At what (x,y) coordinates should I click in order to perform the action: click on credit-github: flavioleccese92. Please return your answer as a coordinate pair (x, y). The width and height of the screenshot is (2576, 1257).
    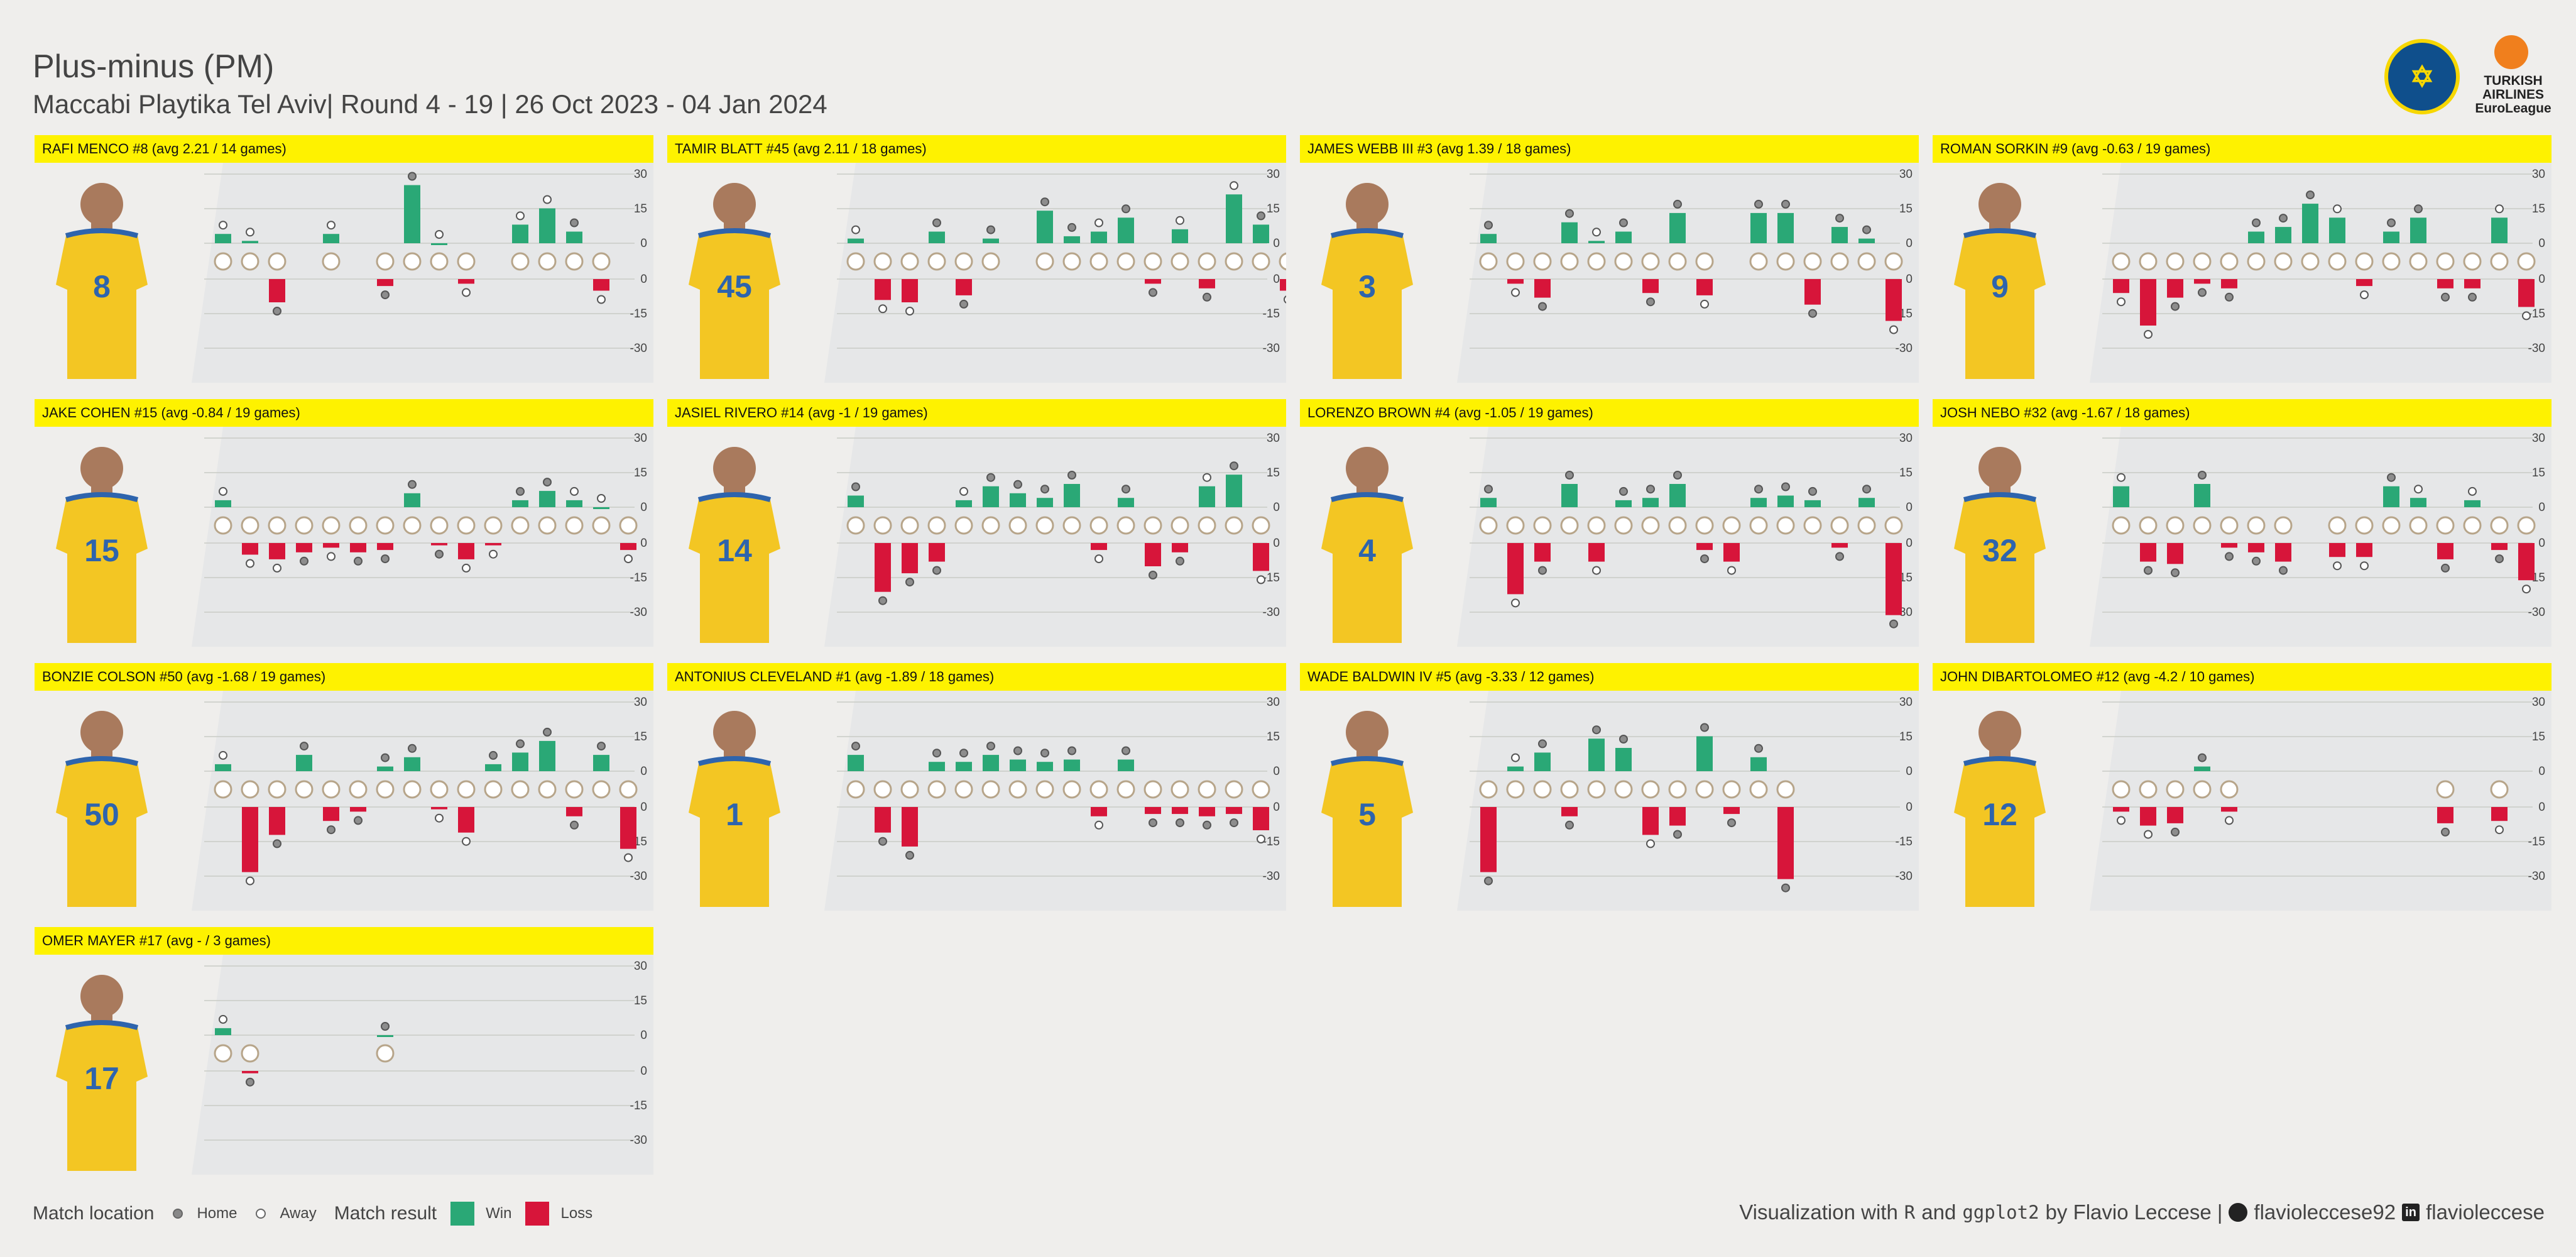
    Looking at the image, I should click on (2325, 1212).